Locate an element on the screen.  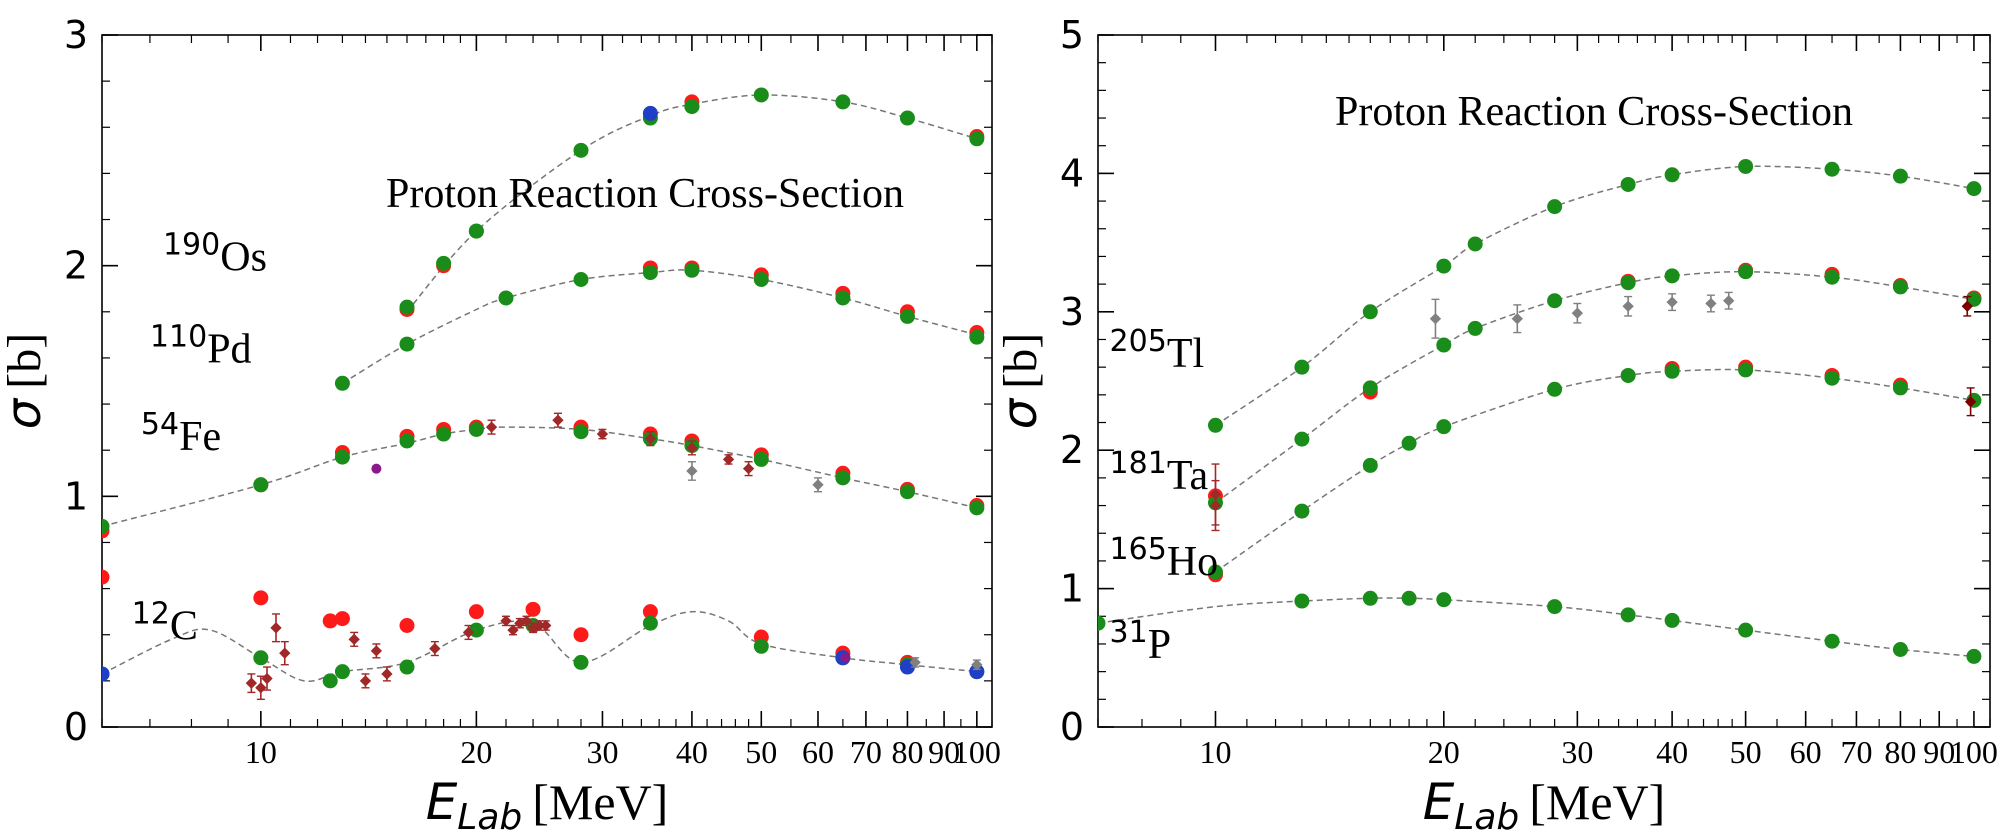
y-tick-label: 5 is located at coordinates (1072, 35).